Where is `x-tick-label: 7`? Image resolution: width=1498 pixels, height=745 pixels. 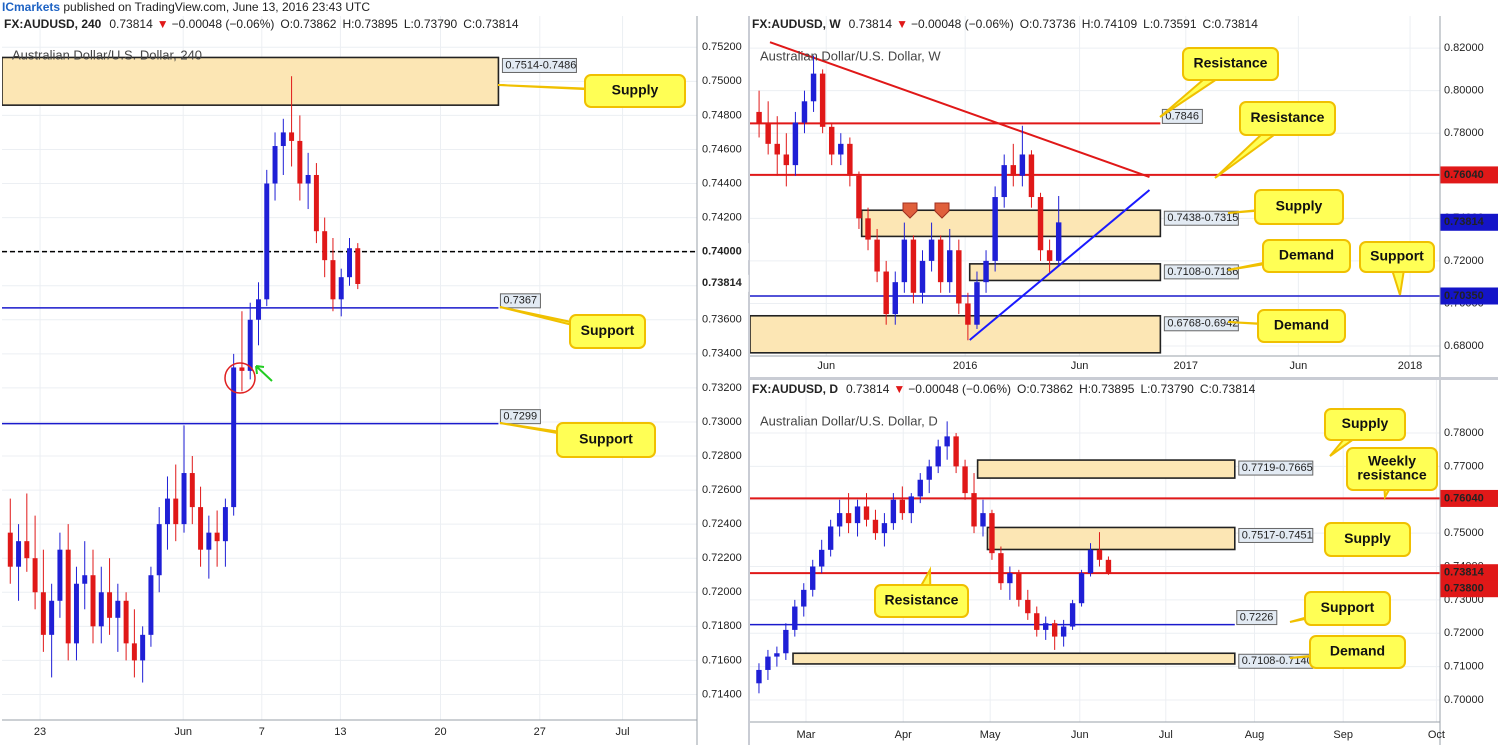
x-tick-label: 7 is located at coordinates (262, 732).